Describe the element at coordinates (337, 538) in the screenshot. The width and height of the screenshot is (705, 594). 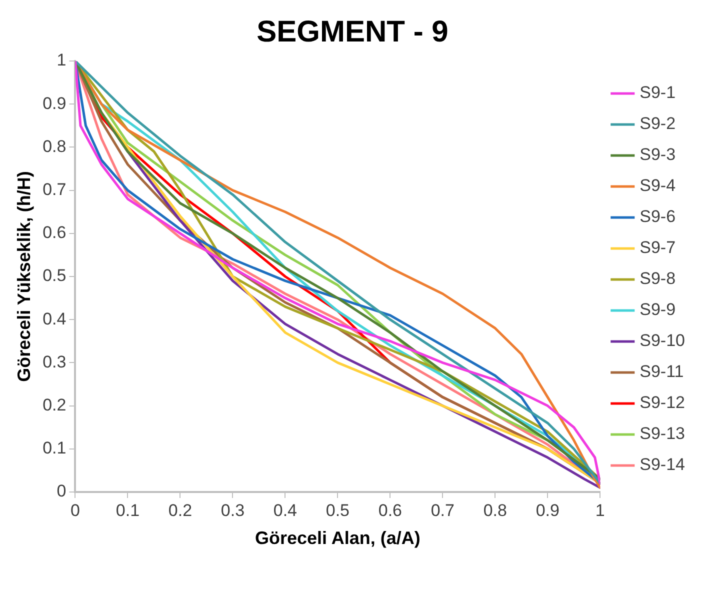
I see `x-axis-title: Göreceli Alan, (a/A)` at that location.